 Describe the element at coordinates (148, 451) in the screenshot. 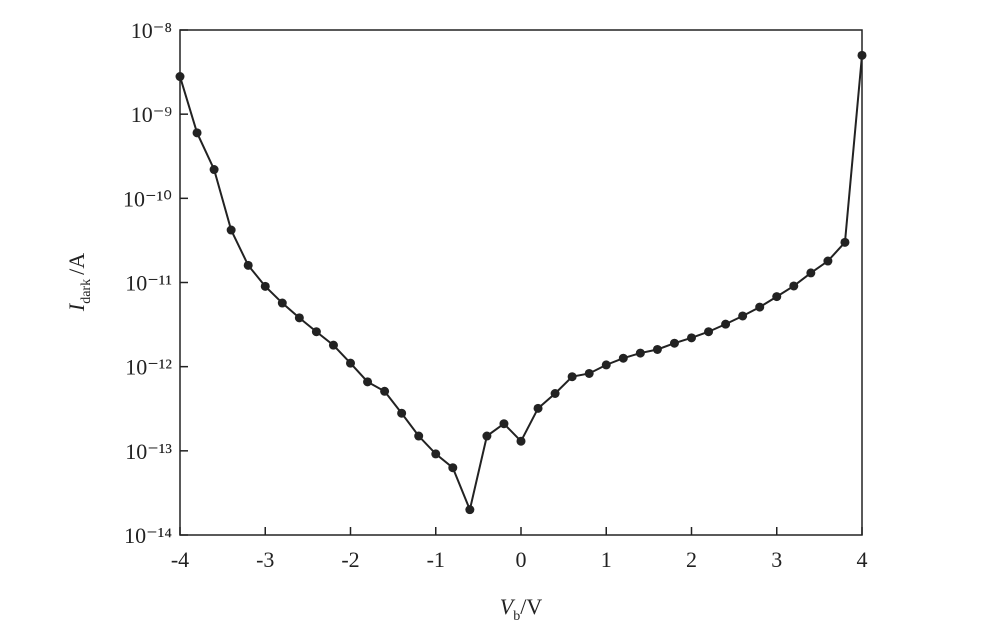

I see `y-tick-label: 10⁻¹³` at that location.